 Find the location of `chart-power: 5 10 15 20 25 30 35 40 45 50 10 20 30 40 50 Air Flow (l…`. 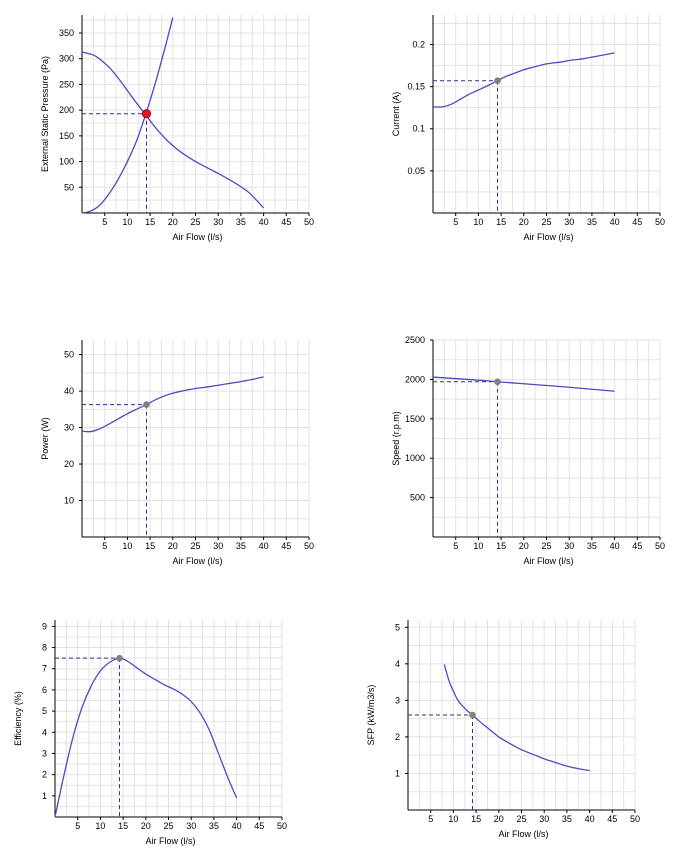

chart-power: 5 10 15 20 25 30 35 40 45 50 10 20 30 40 50 Air Flow (l… is located at coordinates (177, 453).